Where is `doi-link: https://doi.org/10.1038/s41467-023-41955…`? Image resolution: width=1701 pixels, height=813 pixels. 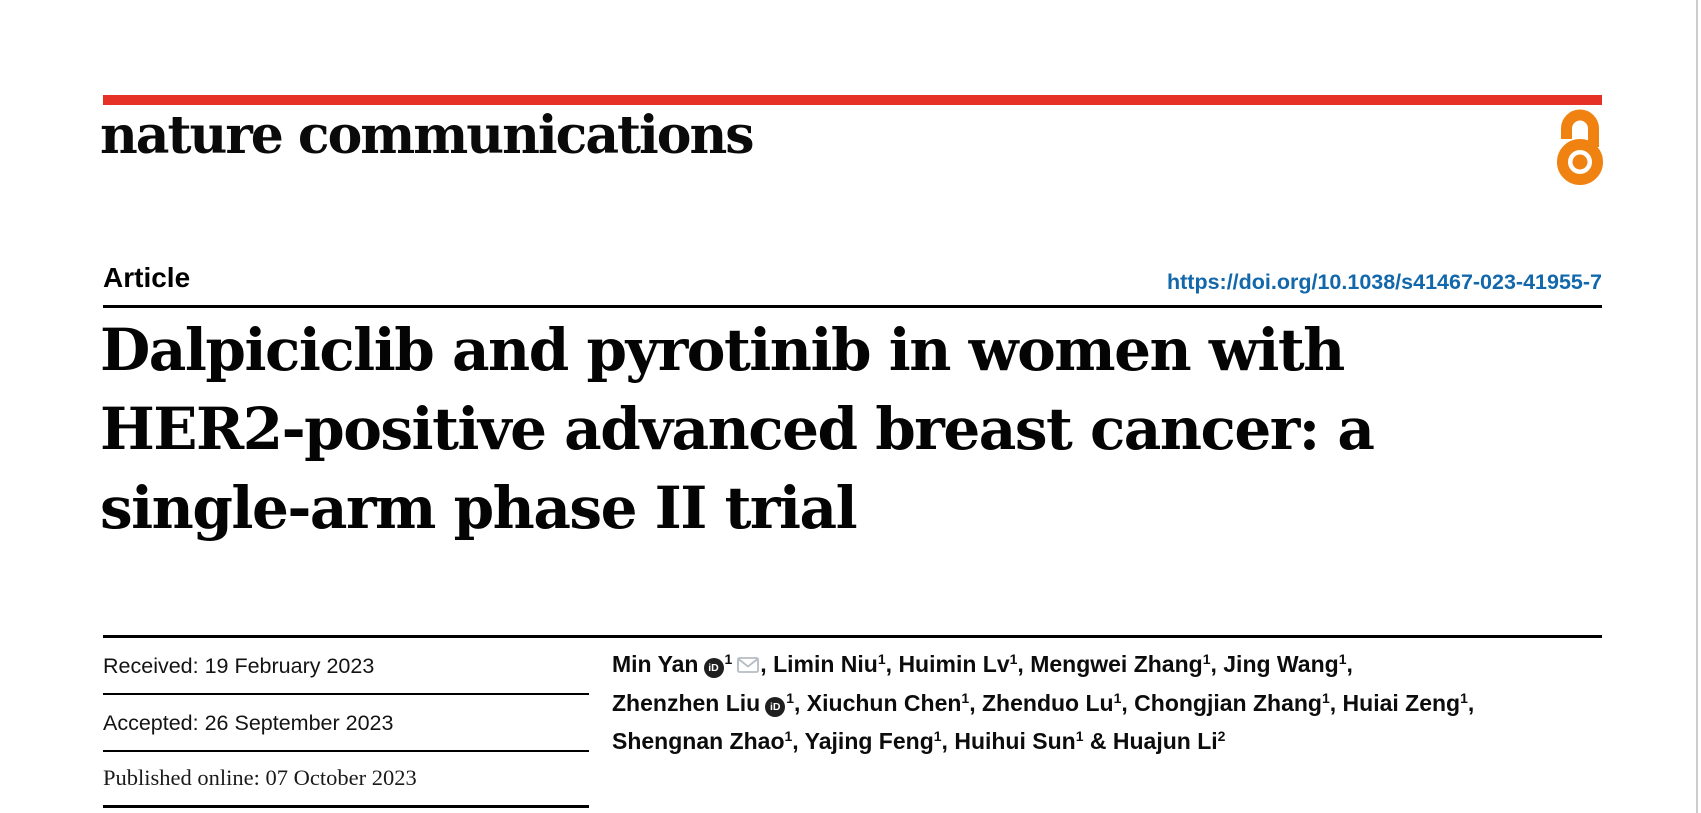 doi-link: https://doi.org/10.1038/s41467-023-41955… is located at coordinates (1384, 282).